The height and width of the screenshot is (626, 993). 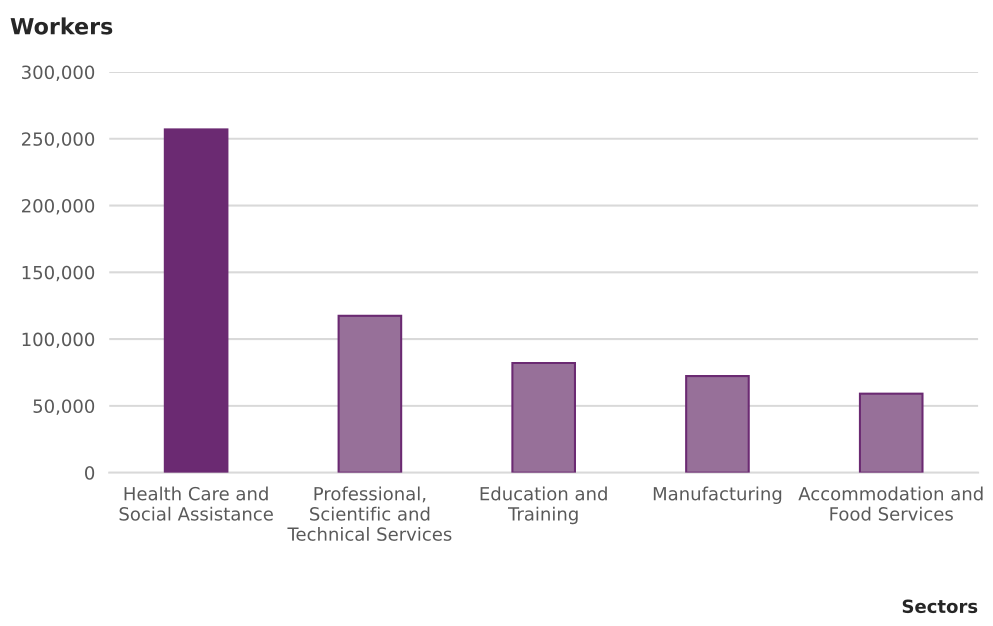 What do you see at coordinates (58, 206) in the screenshot?
I see `y-tick-label: 200,000` at bounding box center [58, 206].